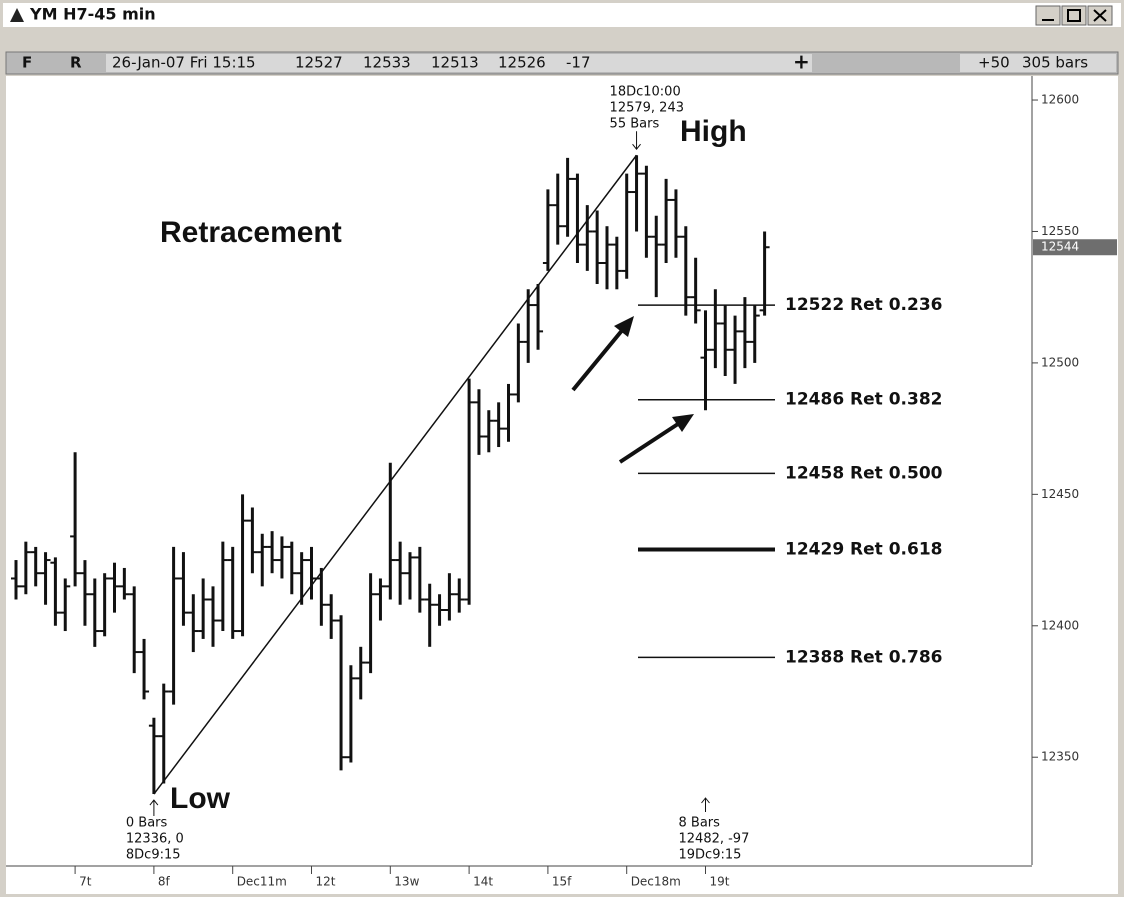 The width and height of the screenshot is (1124, 897). Describe the element at coordinates (656, 882) in the screenshot. I see `x-tick-label: Dec18m` at that location.